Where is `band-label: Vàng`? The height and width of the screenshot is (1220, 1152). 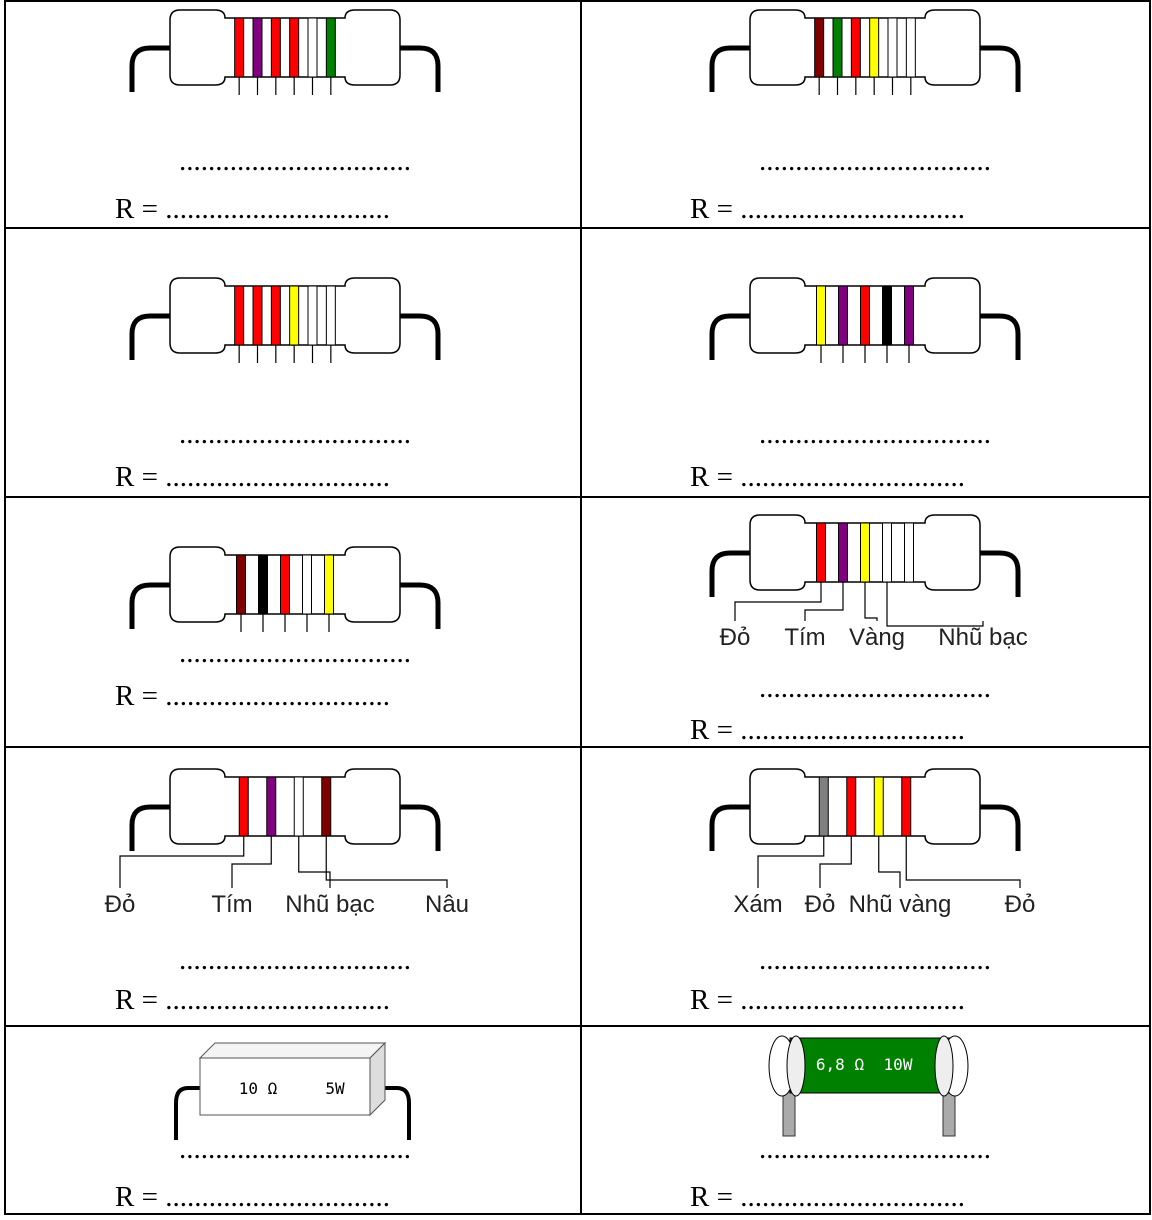
band-label: Vàng is located at coordinates (877, 637).